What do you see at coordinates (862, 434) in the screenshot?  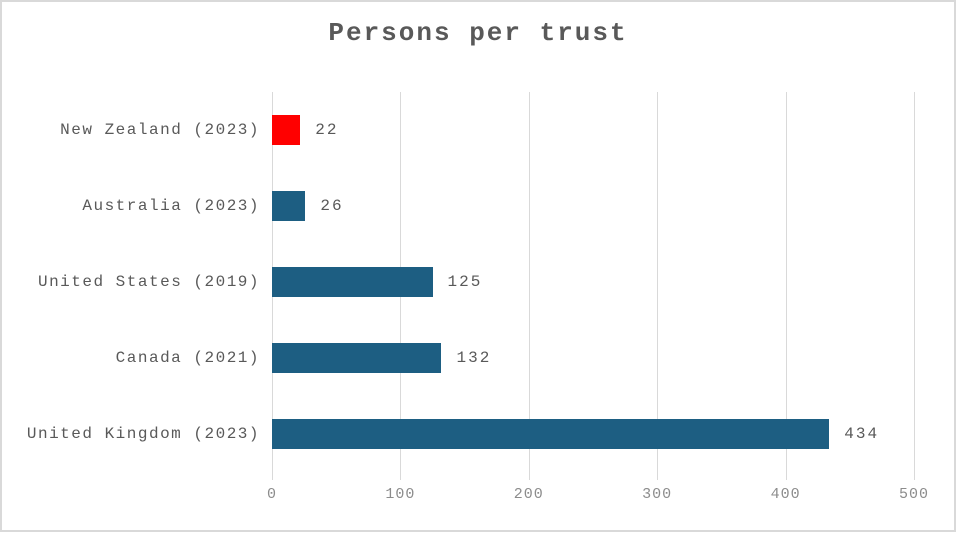 I see `value-label: 434` at bounding box center [862, 434].